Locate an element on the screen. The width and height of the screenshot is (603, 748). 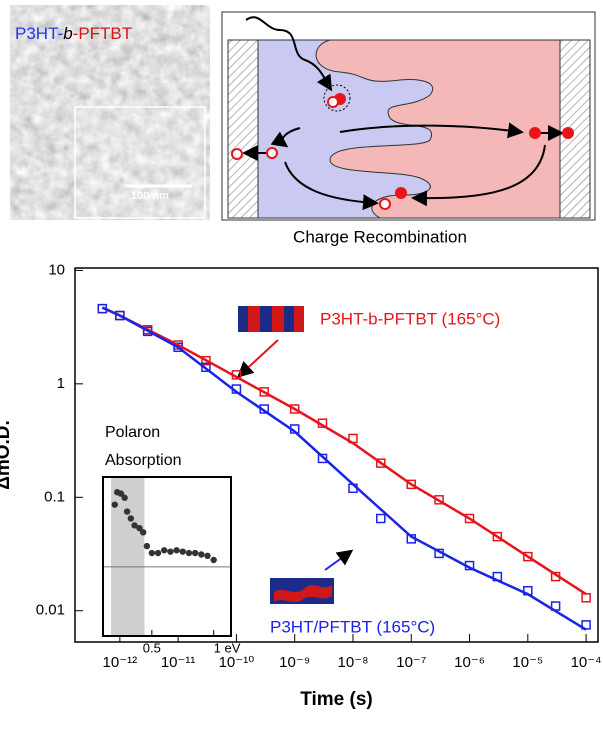
tem-image: 100 nm P3HT-b-PFTBT is located at coordinates (110, 112).